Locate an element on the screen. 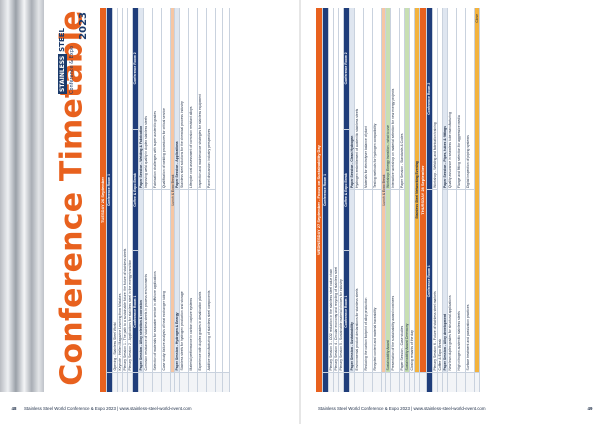  session-cell: Paper Session - Standards & Codes is located at coordinates (402, 99).